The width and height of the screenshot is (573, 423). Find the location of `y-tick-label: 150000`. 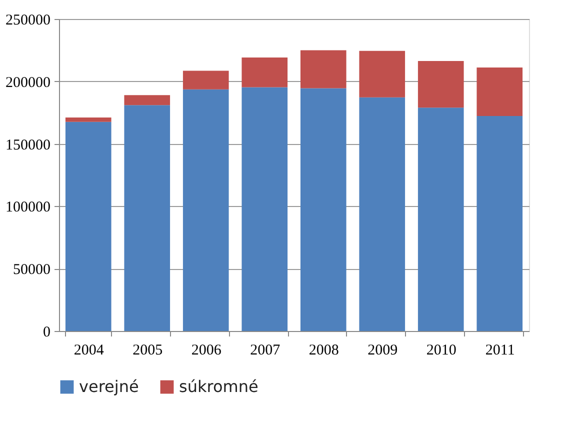

y-tick-label: 150000 is located at coordinates (28, 145).